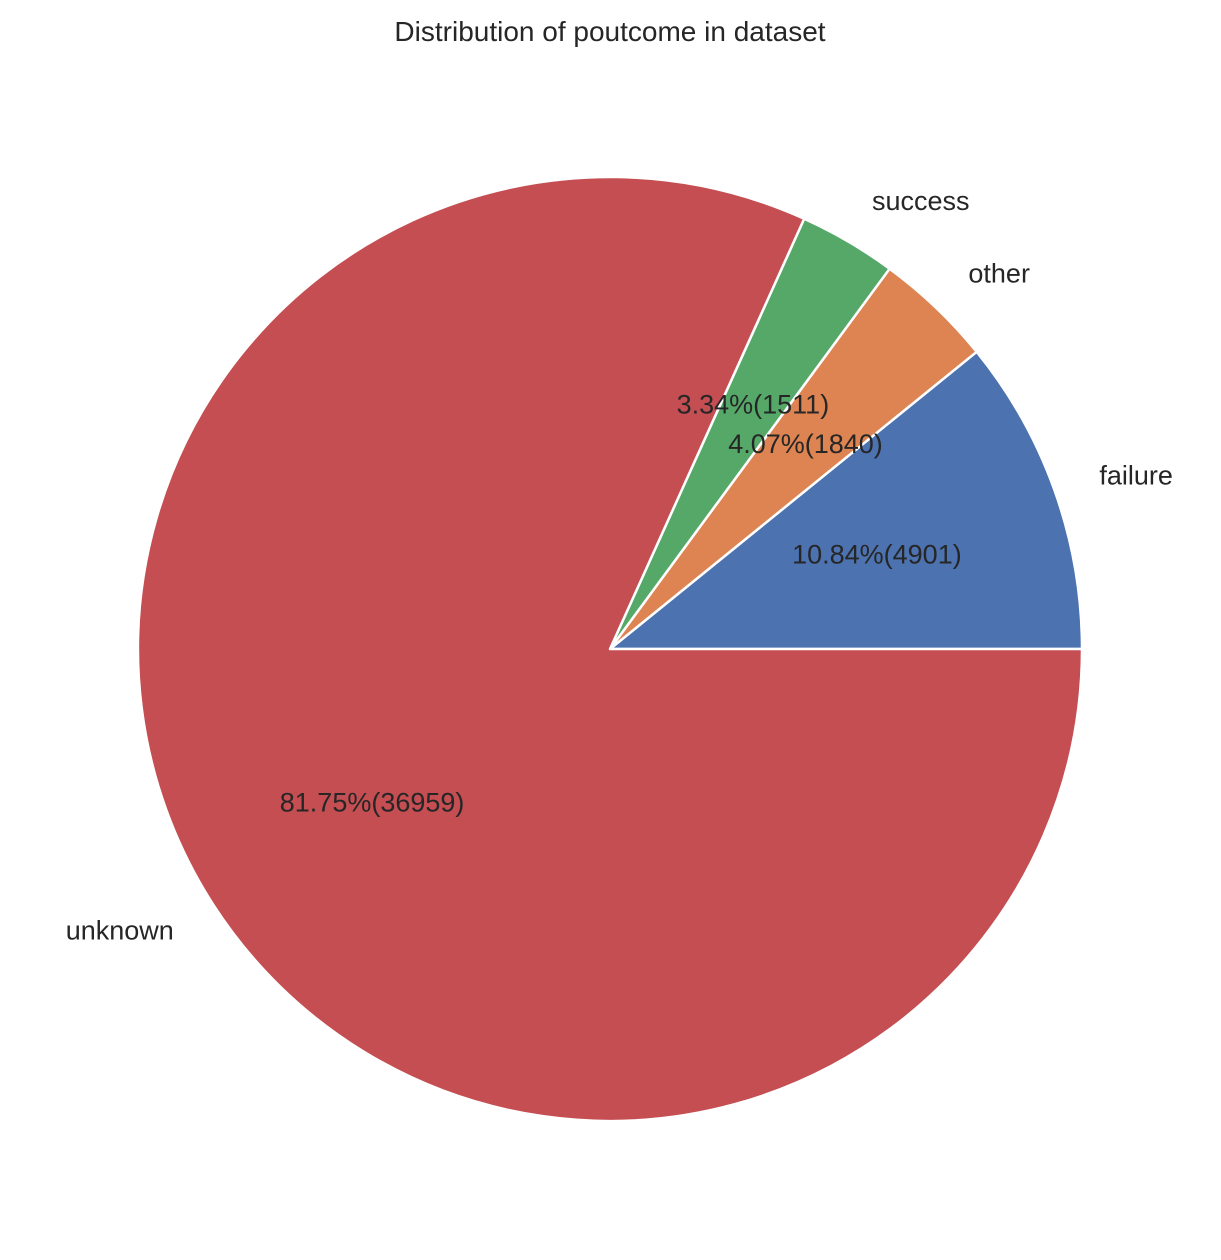 This screenshot has height=1260, width=1221. I want to click on slice-percent-failure: 10.84%(4901), so click(877, 554).